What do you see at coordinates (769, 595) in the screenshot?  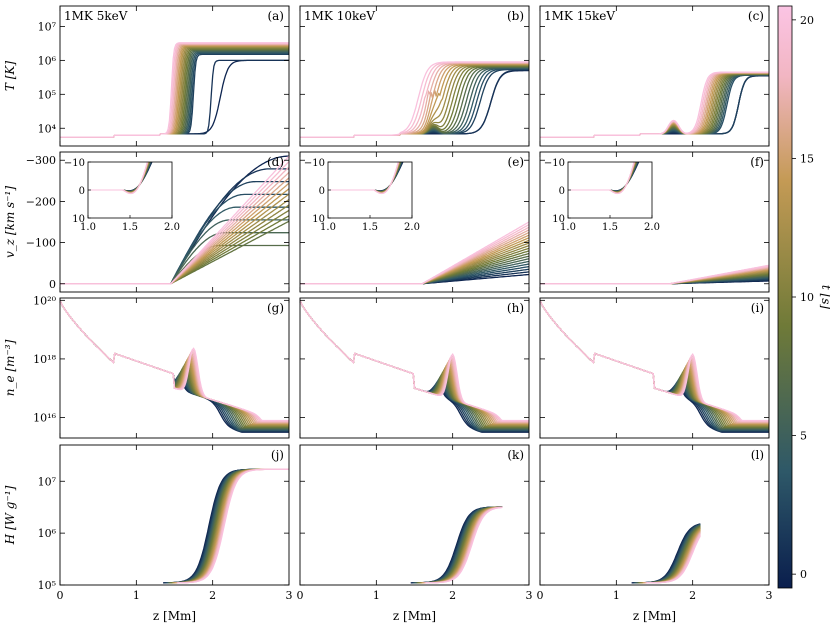 I see `xtick-label: 3` at bounding box center [769, 595].